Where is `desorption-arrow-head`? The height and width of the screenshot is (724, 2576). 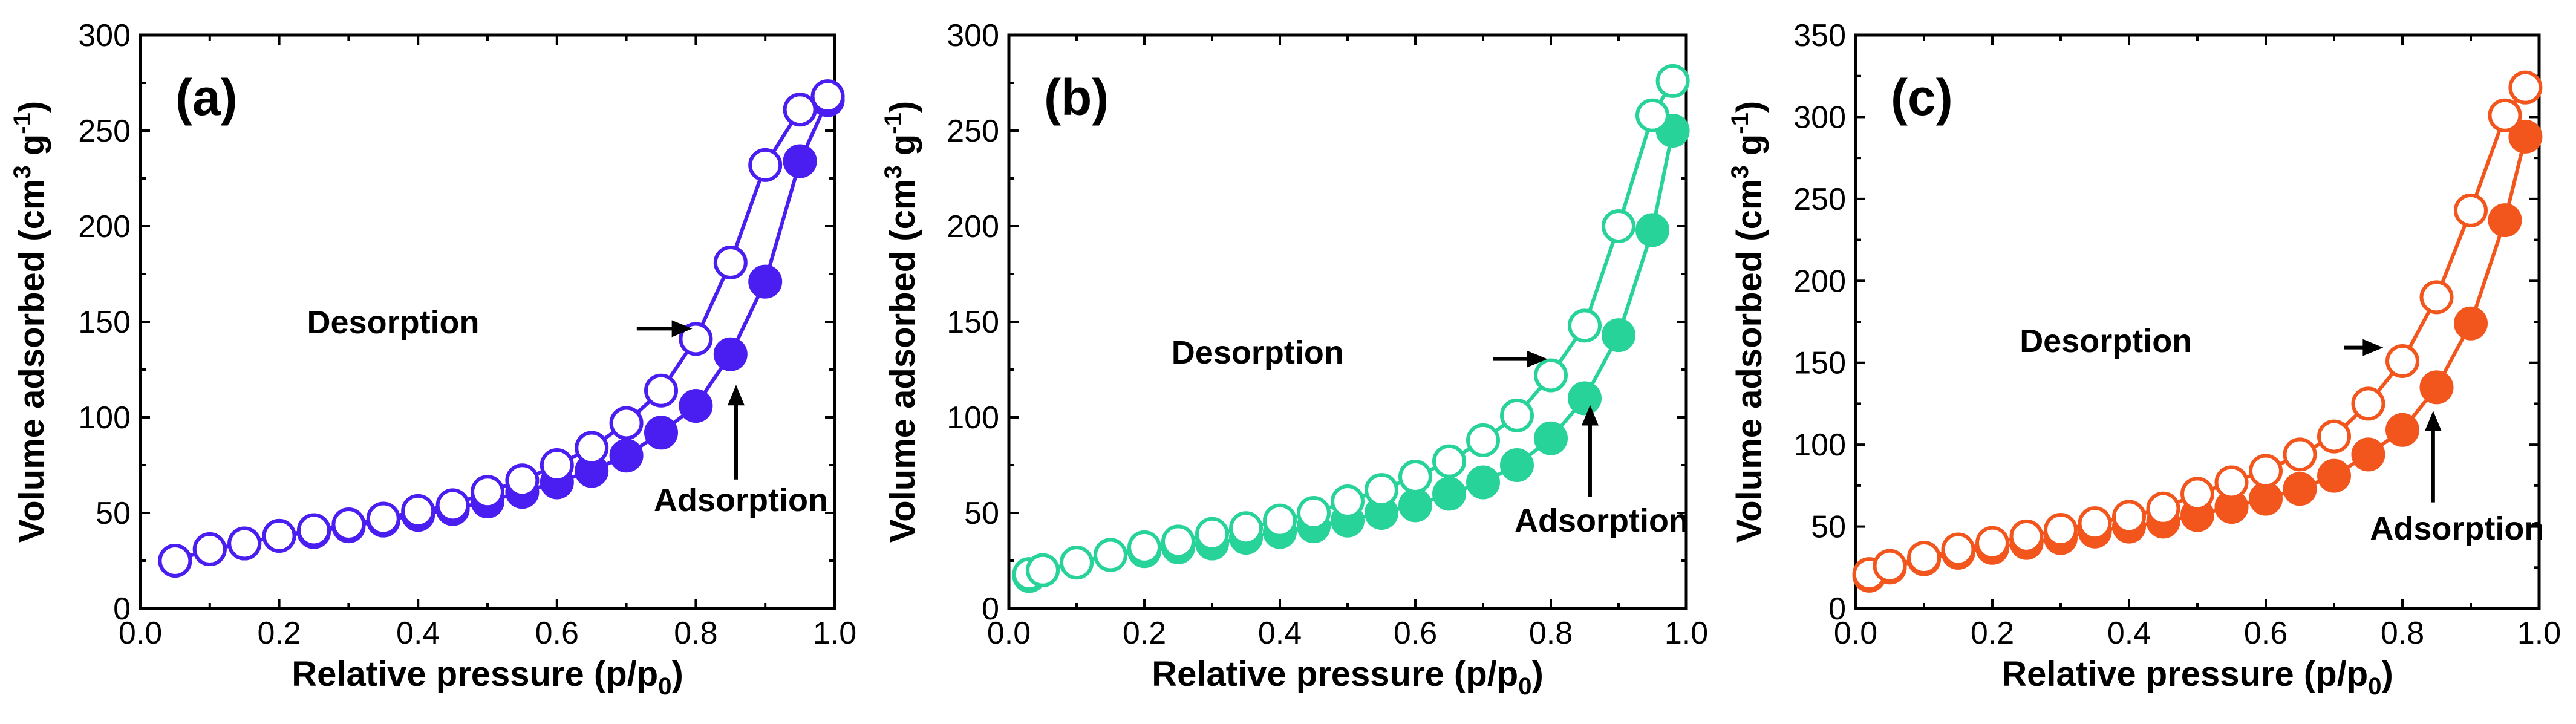 desorption-arrow-head is located at coordinates (682, 329).